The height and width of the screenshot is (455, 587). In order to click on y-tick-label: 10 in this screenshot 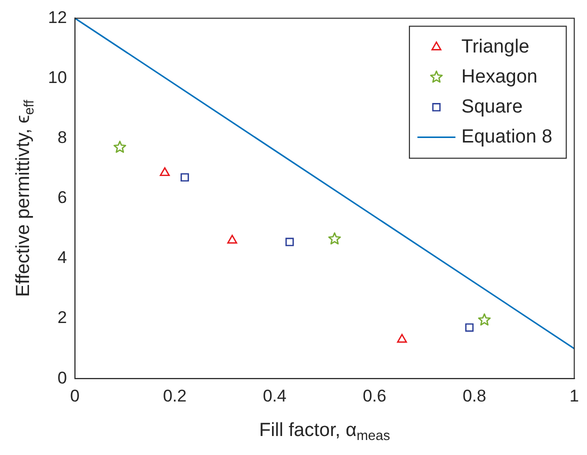, I will do `click(57, 77)`.